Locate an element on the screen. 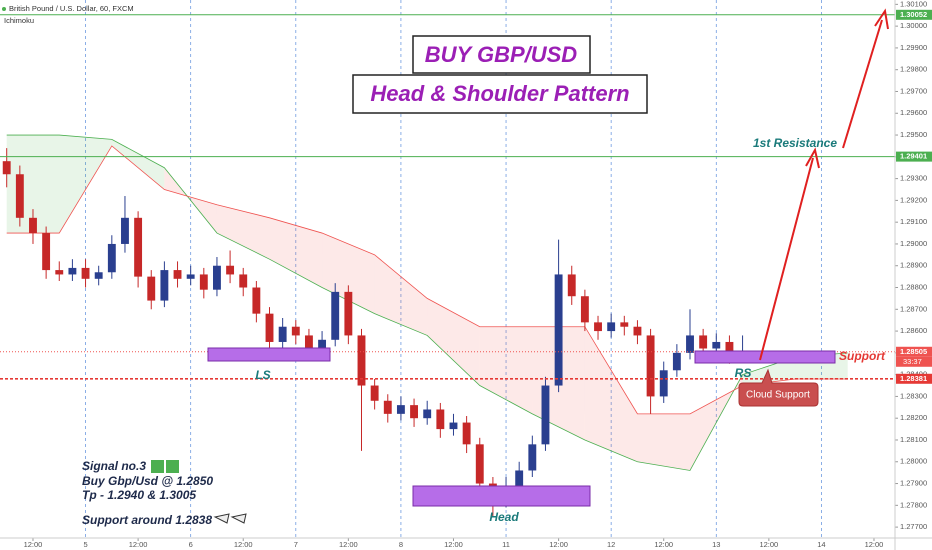 Image resolution: width=932 pixels, height=550 pixels. symbol: British Pound / U.S. Dollar, 60, FXCM is located at coordinates (71, 8).